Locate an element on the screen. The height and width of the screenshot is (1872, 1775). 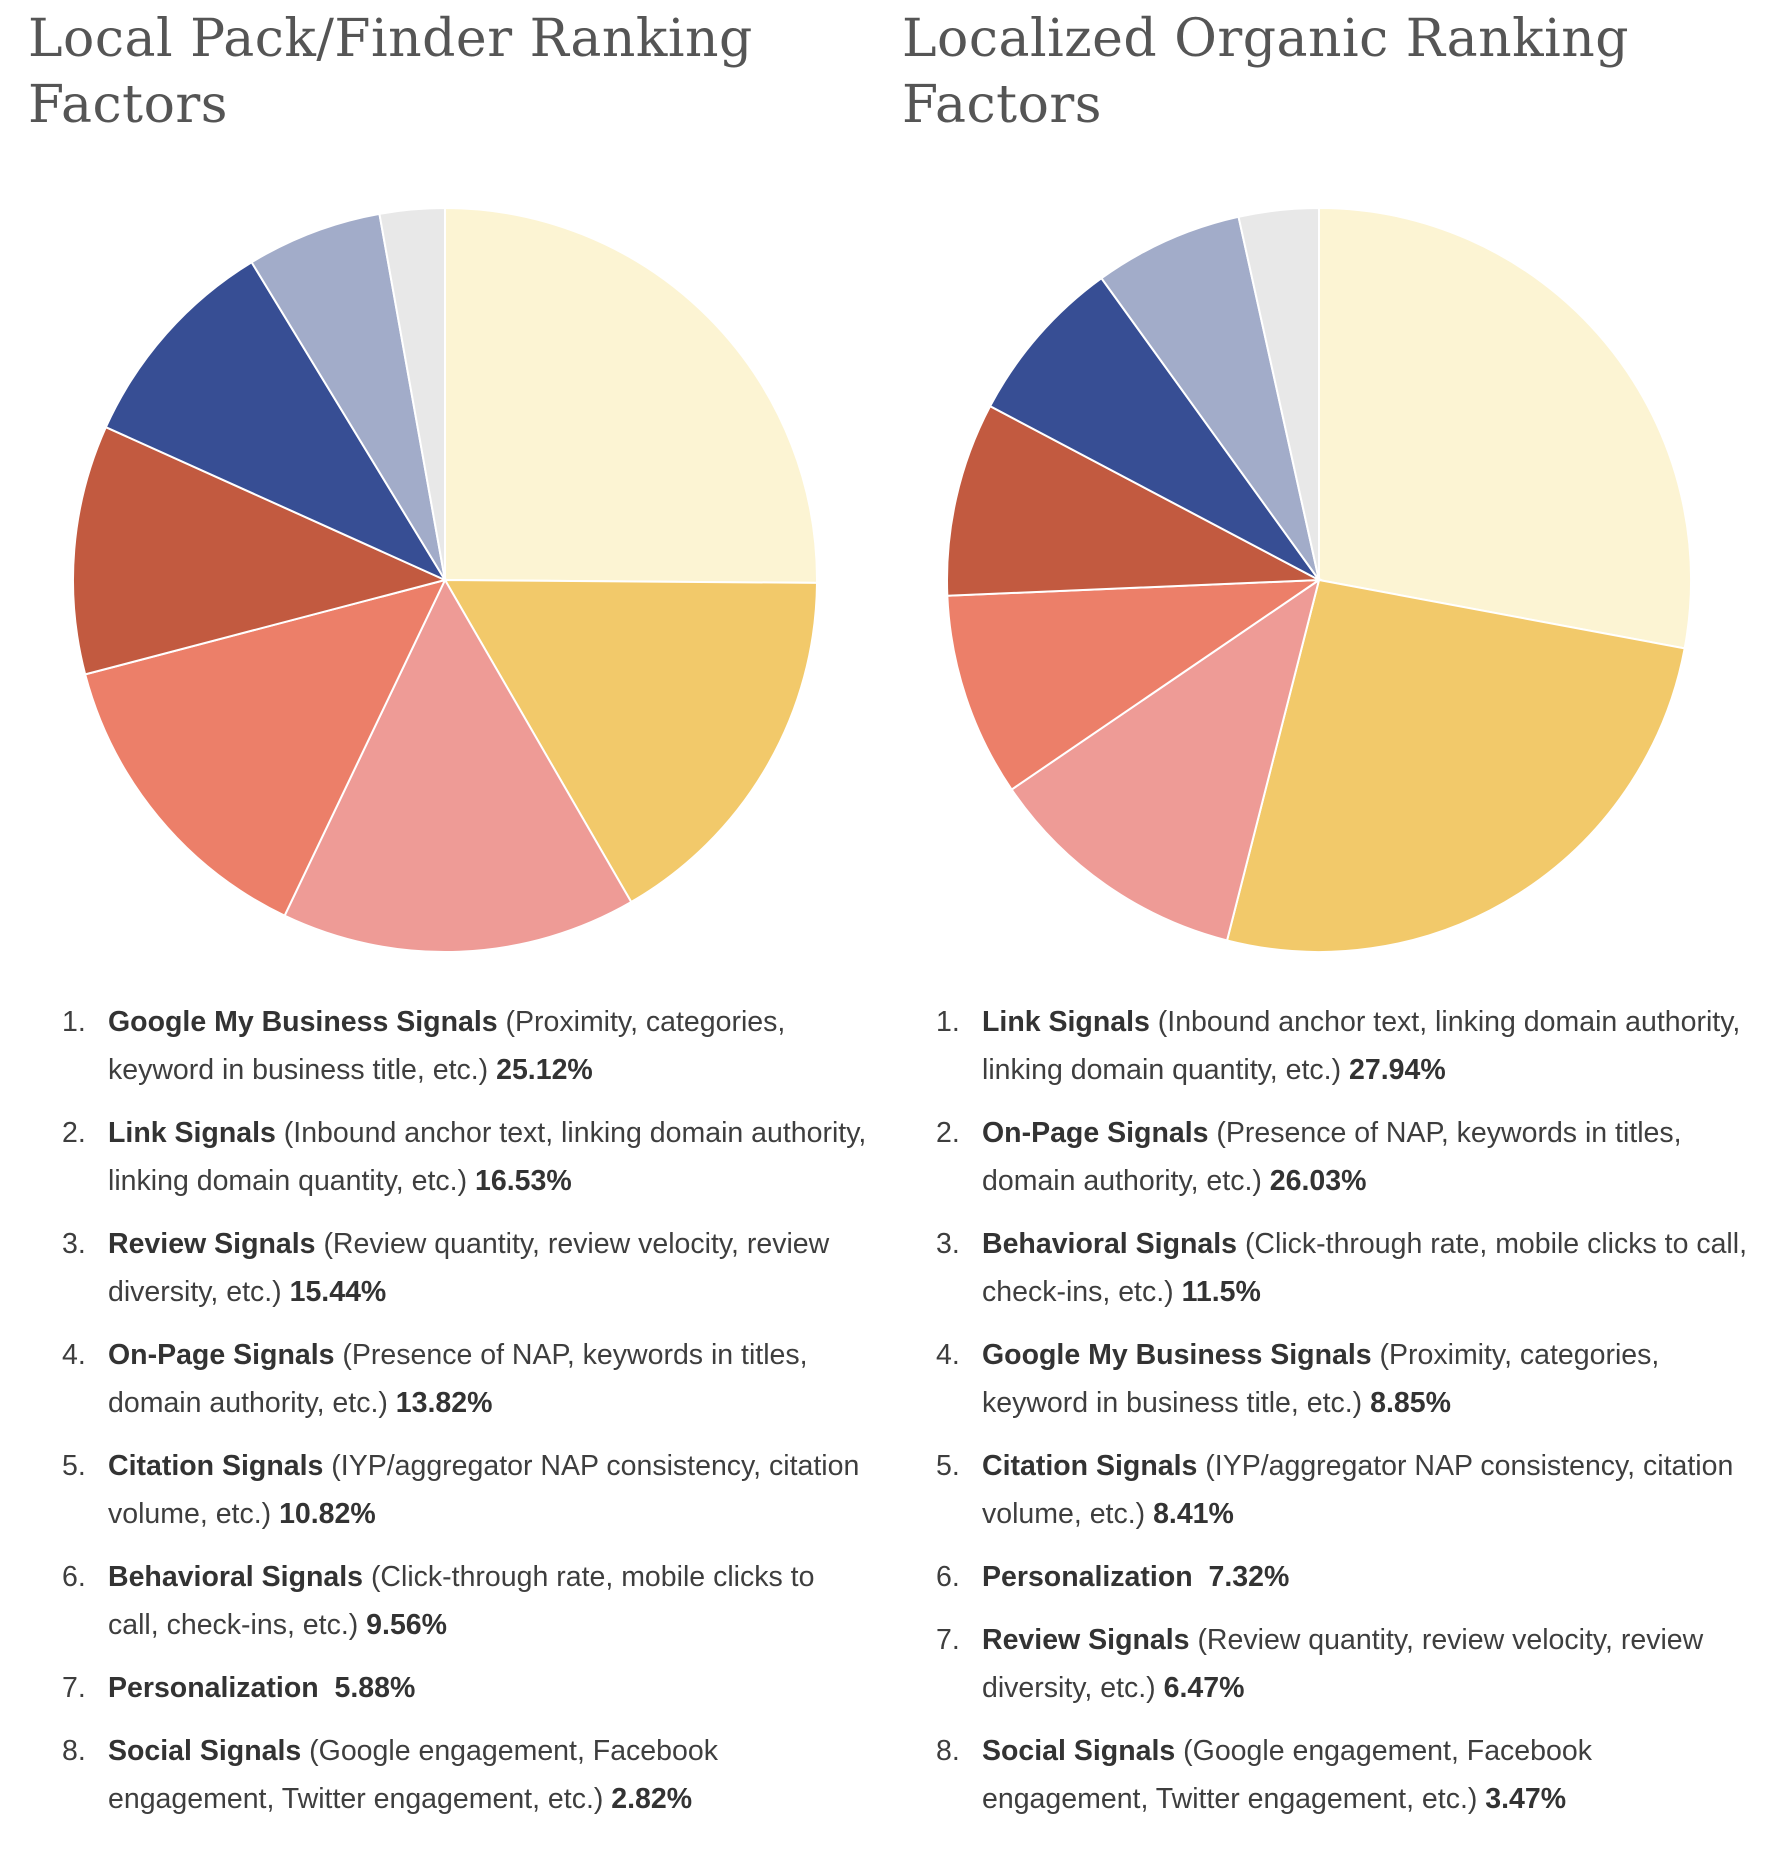
legend-item-value: 3.47% is located at coordinates (1526, 1799).